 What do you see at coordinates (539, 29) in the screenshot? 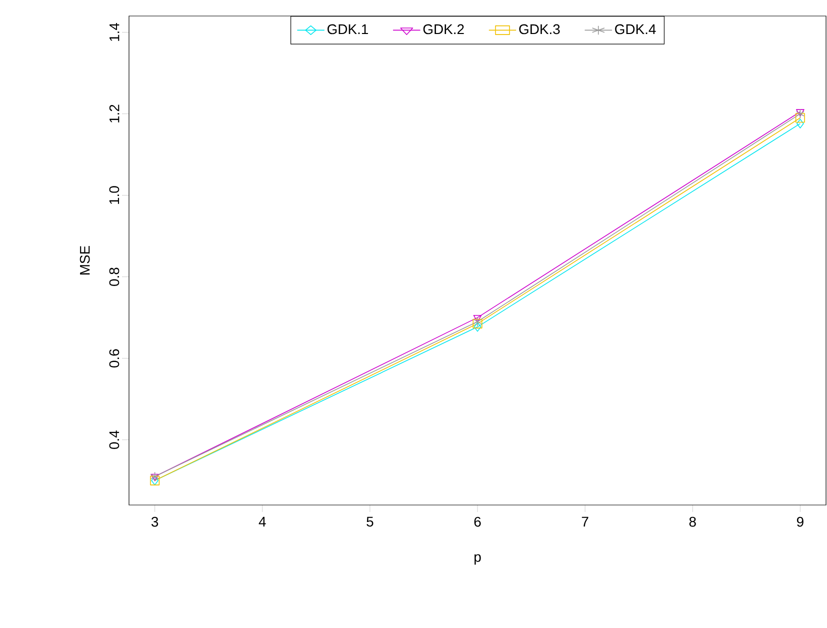
I see `legend-label: GDK.3` at bounding box center [539, 29].